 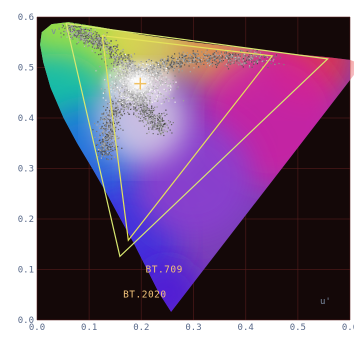 I want to click on y-tick-label: 0.4, so click(x=26, y=119).